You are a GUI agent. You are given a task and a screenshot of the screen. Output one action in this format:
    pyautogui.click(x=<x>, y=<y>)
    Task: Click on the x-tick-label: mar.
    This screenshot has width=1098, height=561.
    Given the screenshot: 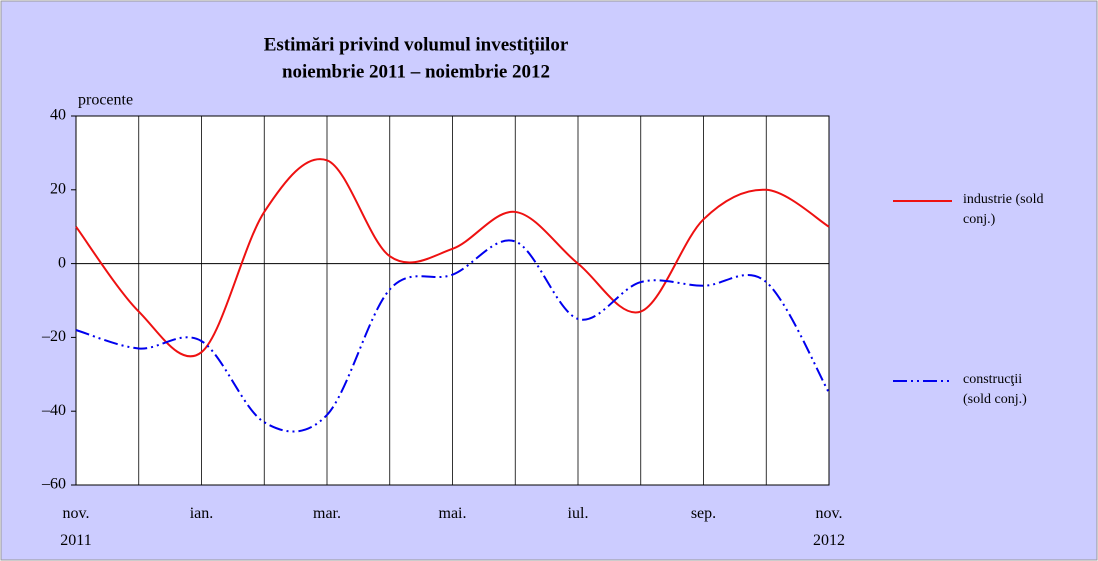 What is the action you would take?
    pyautogui.click(x=327, y=513)
    